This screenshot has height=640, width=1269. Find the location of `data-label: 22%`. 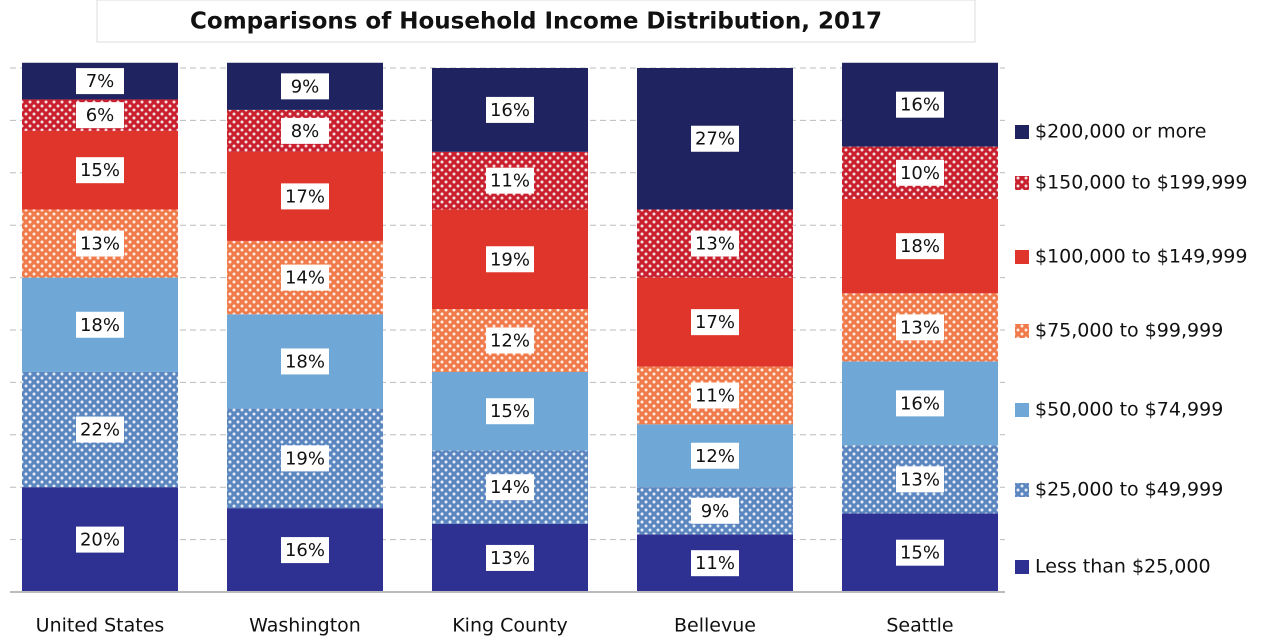

data-label: 22% is located at coordinates (100, 430).